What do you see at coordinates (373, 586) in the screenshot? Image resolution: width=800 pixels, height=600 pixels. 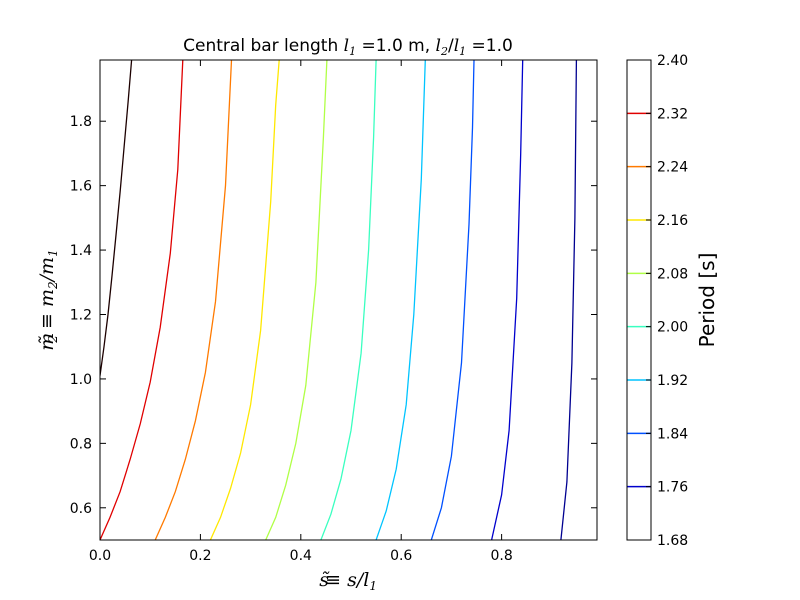 I see `xlabel-part: 1` at bounding box center [373, 586].